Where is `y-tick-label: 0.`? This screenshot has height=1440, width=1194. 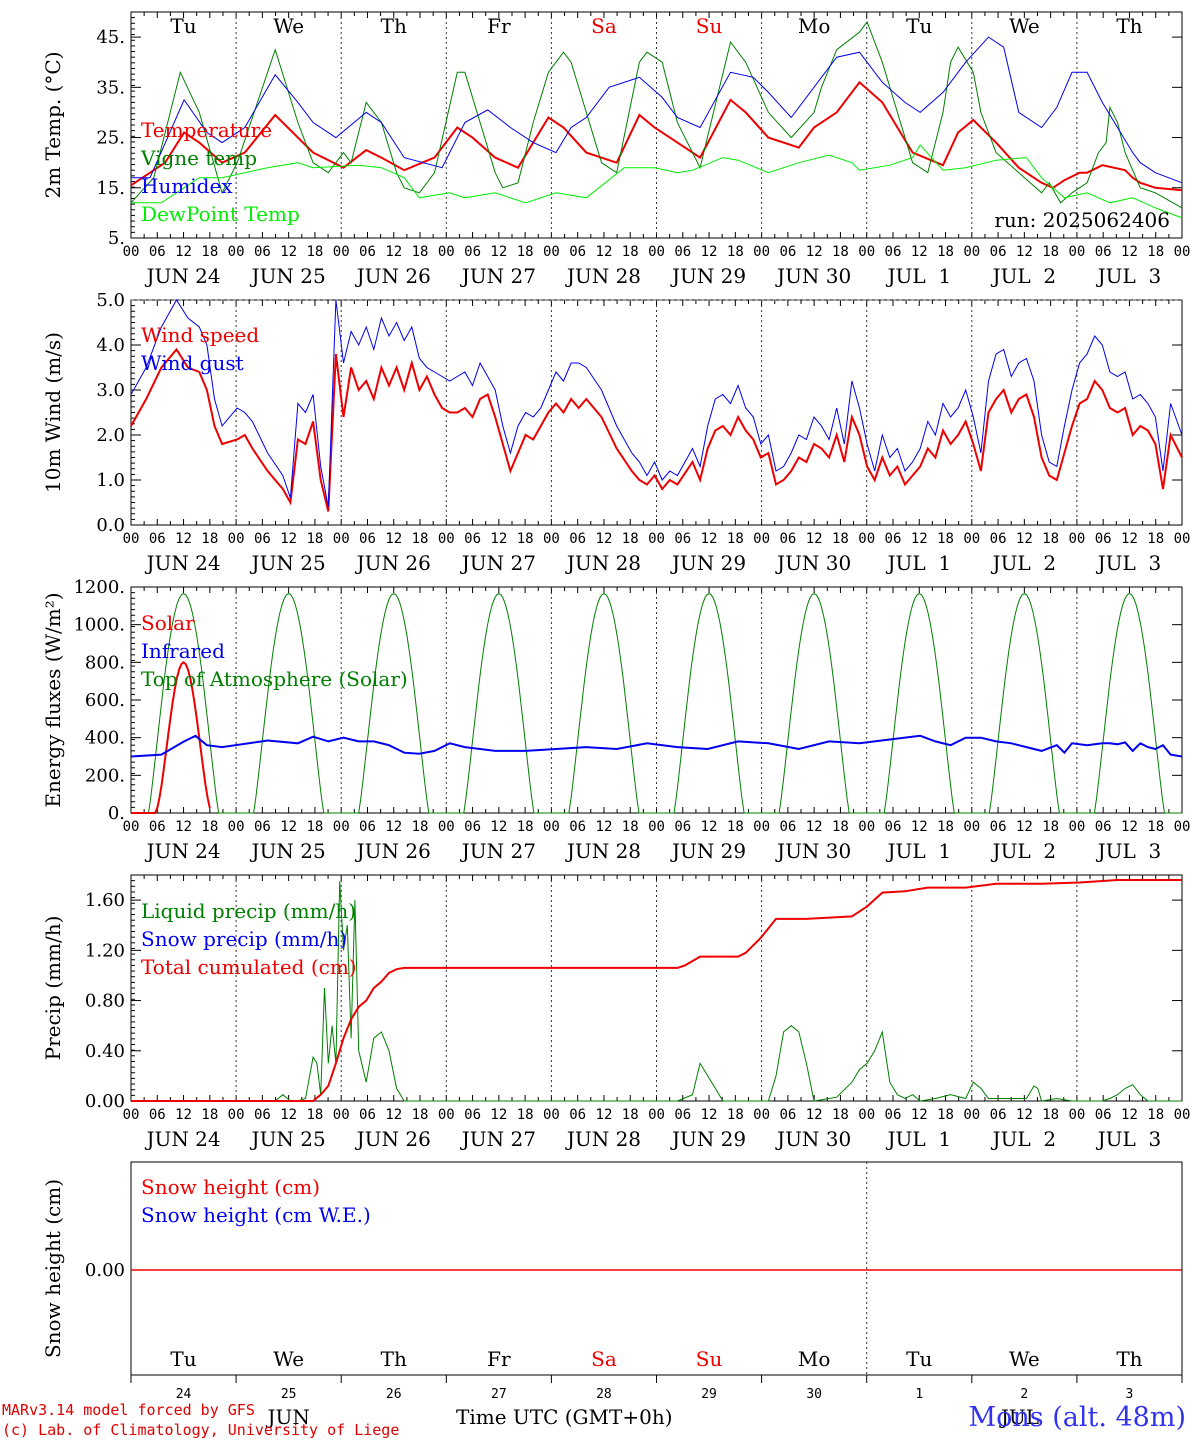 y-tick-label: 0. is located at coordinates (116, 813).